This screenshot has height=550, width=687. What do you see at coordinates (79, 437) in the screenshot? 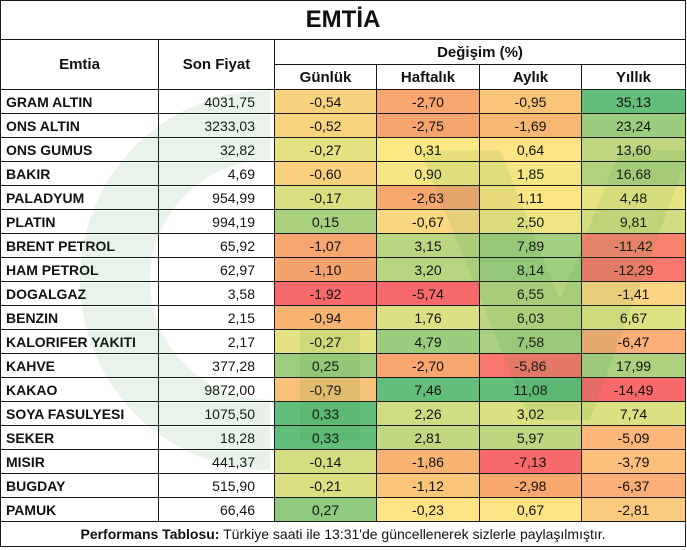
I see `commodity-name: SEKER` at bounding box center [79, 437].